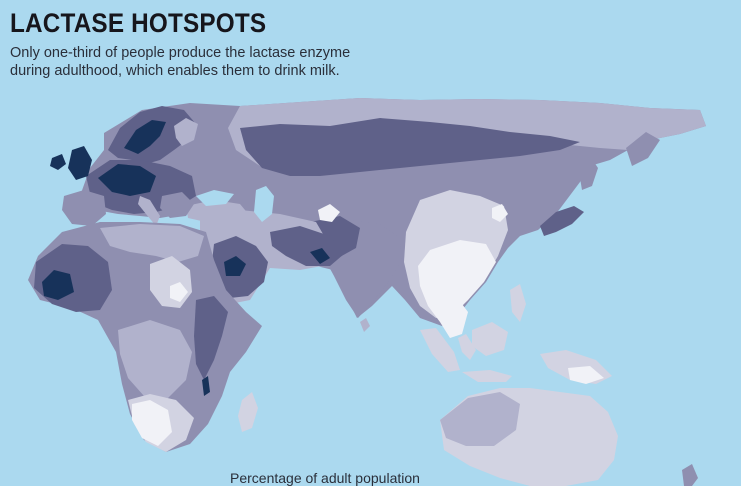 This screenshot has width=741, height=486. Describe the element at coordinates (177, 205) in the screenshot. I see `balkans-region` at that location.